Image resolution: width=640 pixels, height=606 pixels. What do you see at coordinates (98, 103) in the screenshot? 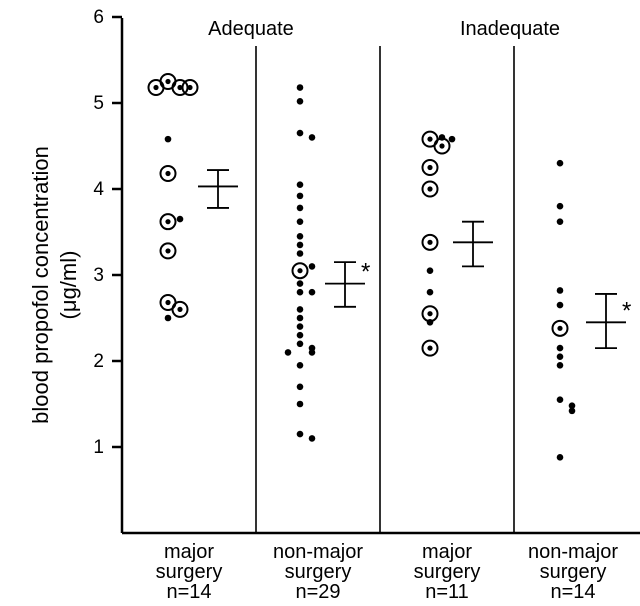
I see `y-tick-label: 5` at bounding box center [98, 103].